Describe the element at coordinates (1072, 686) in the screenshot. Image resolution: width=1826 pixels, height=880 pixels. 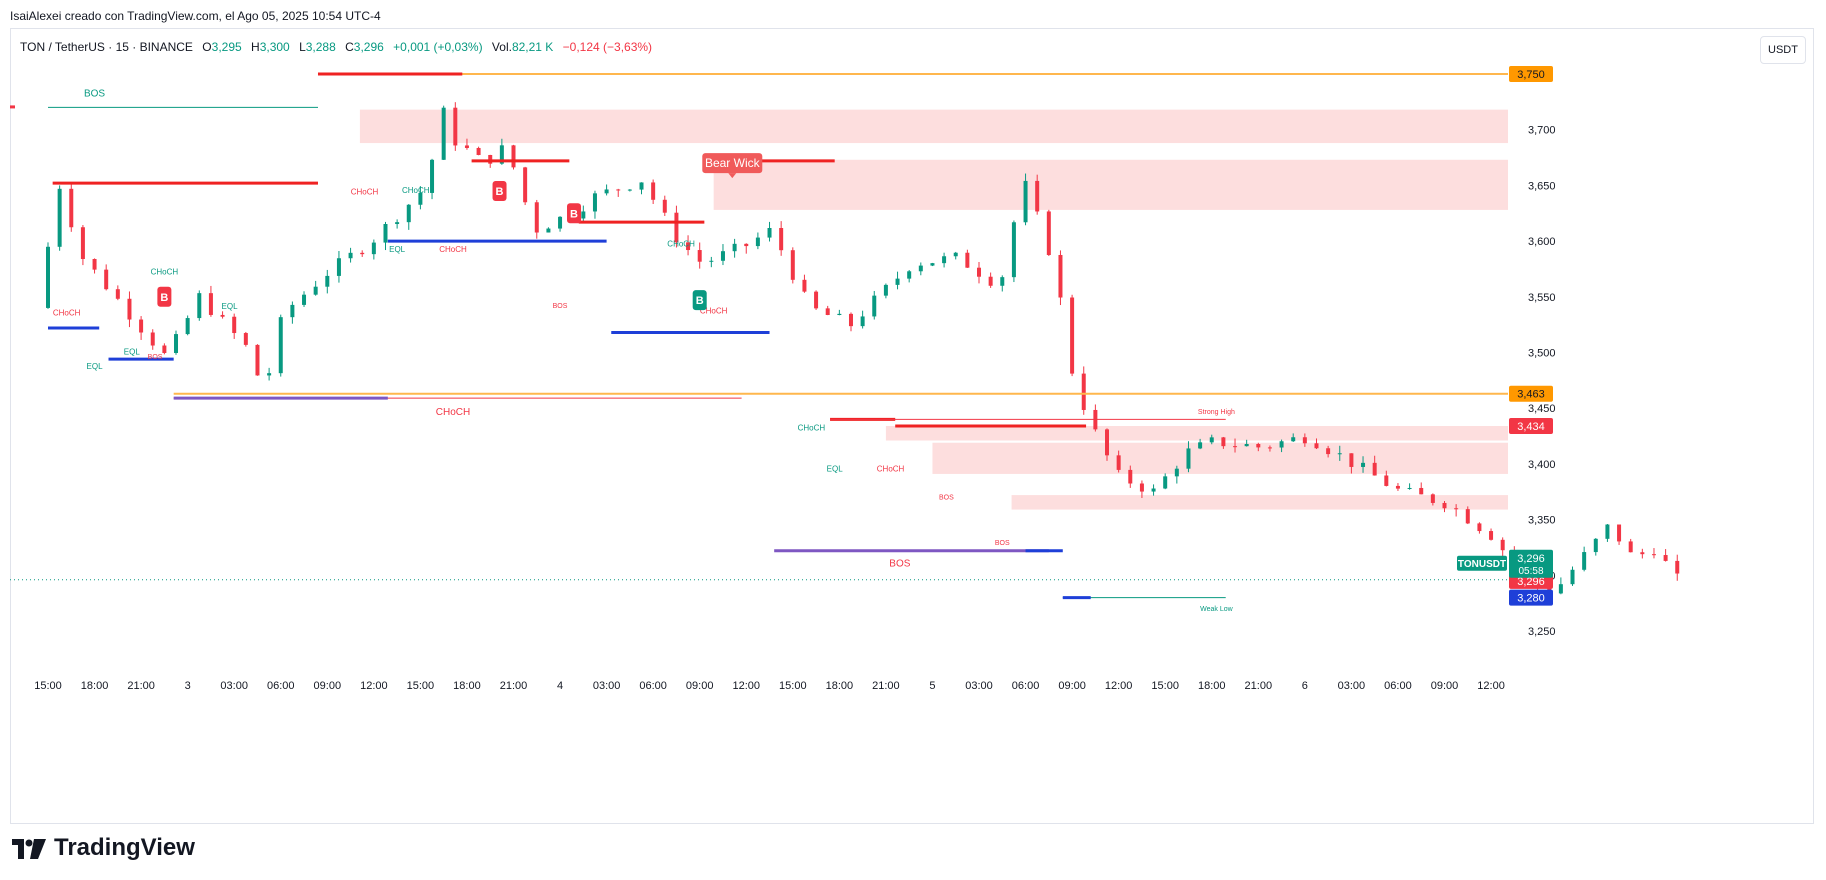
I see `x-tick-label: 09:00` at that location.